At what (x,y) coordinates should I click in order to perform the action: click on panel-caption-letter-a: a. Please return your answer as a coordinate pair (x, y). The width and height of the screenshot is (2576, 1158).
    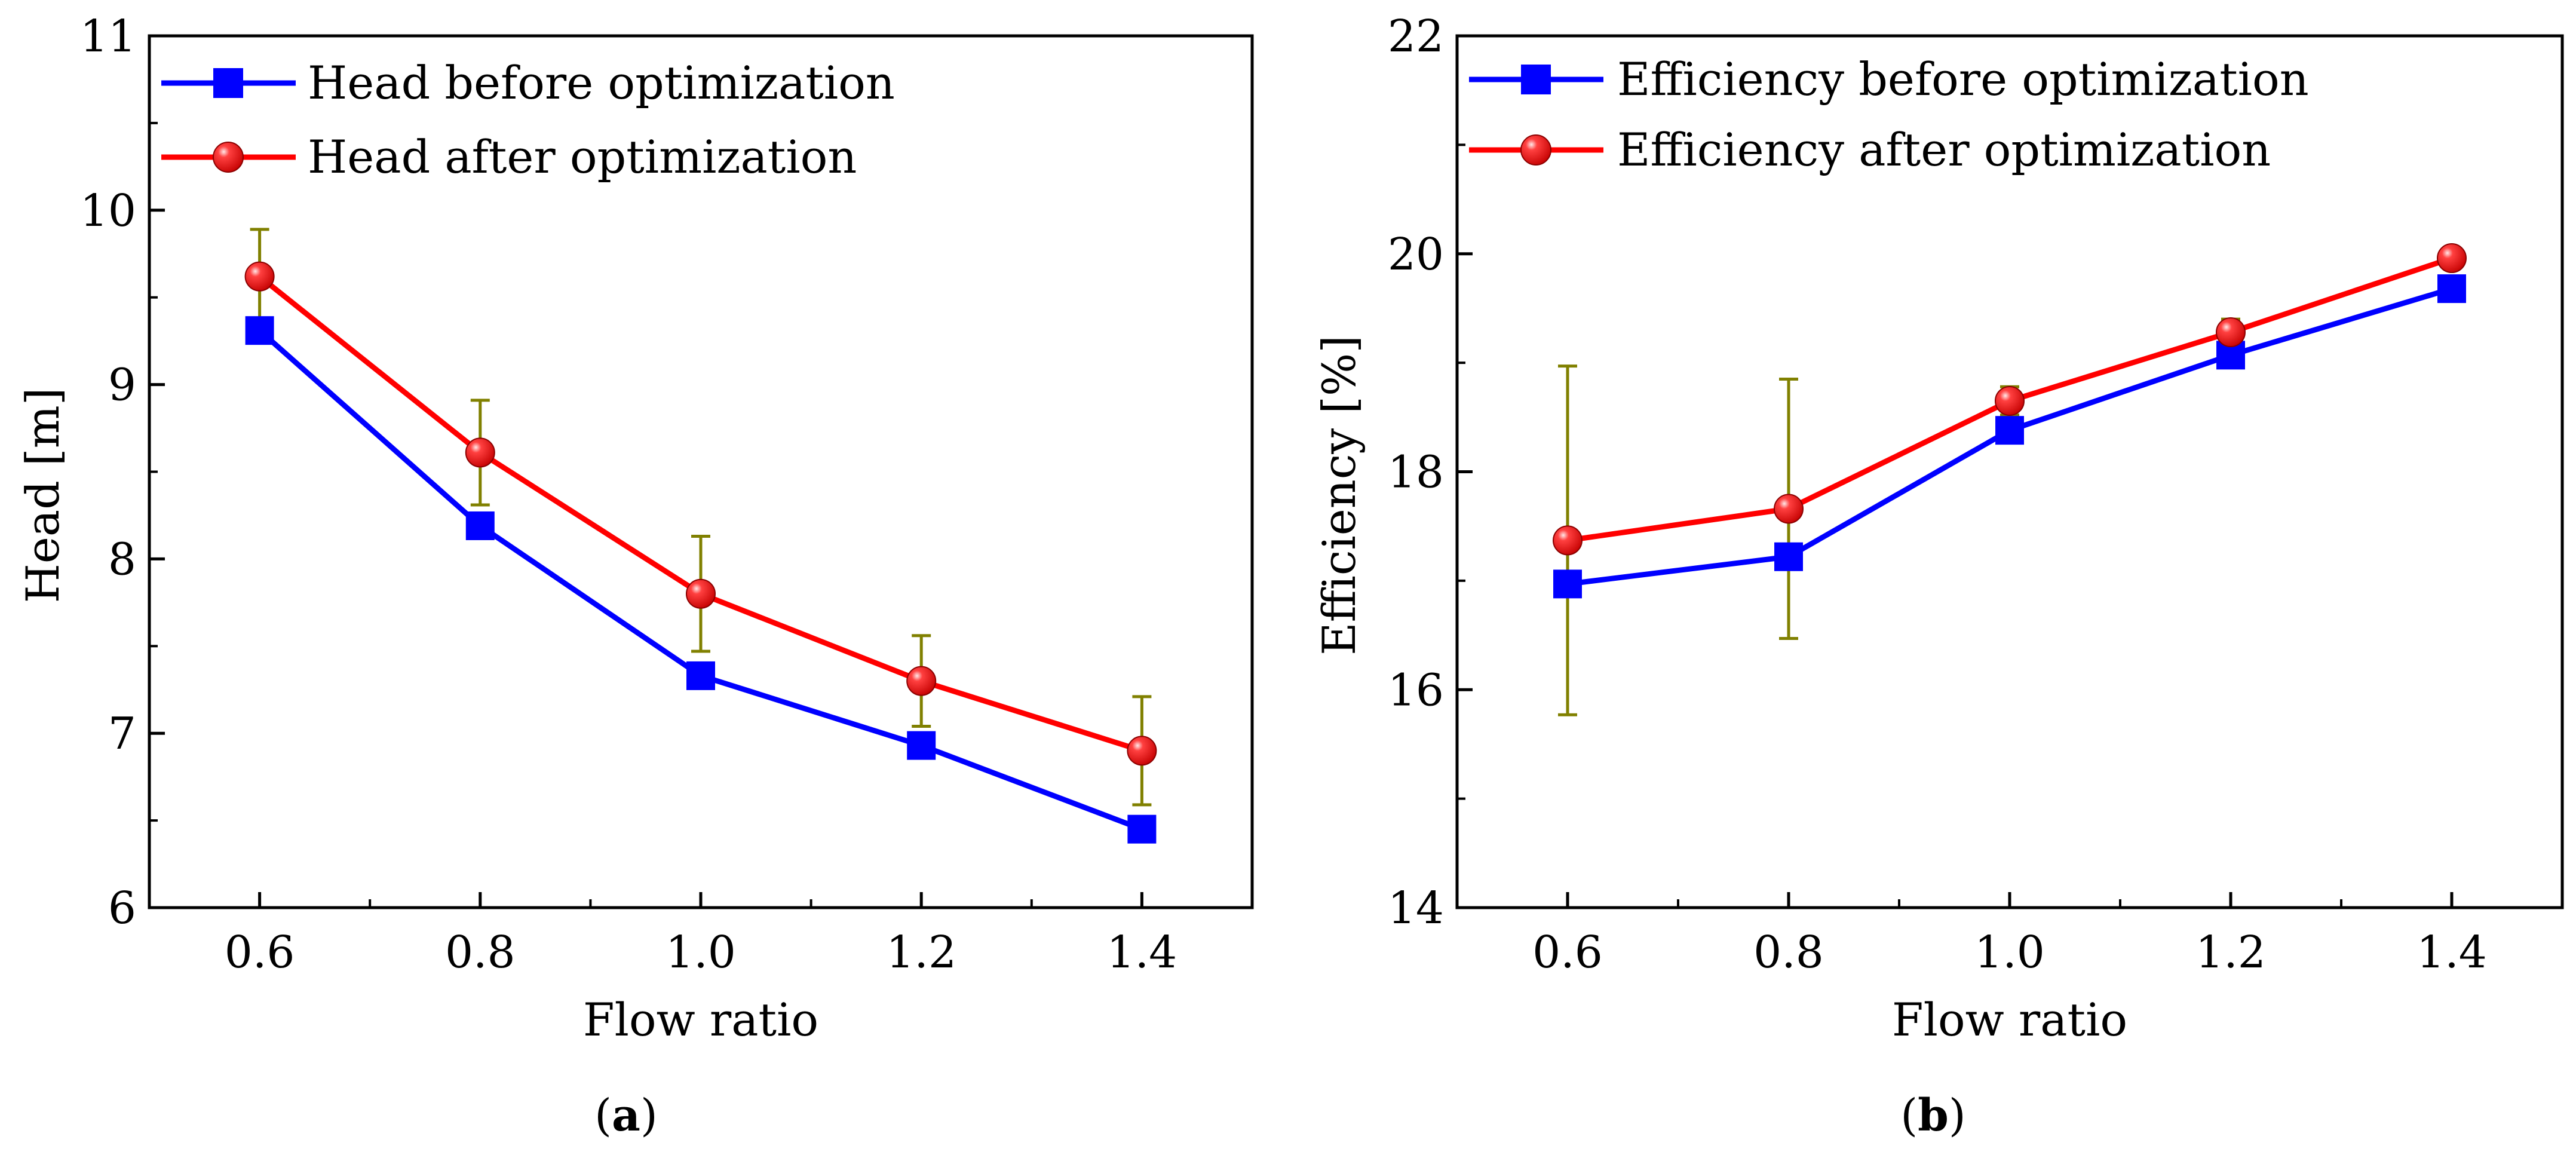
    Looking at the image, I should click on (626, 1115).